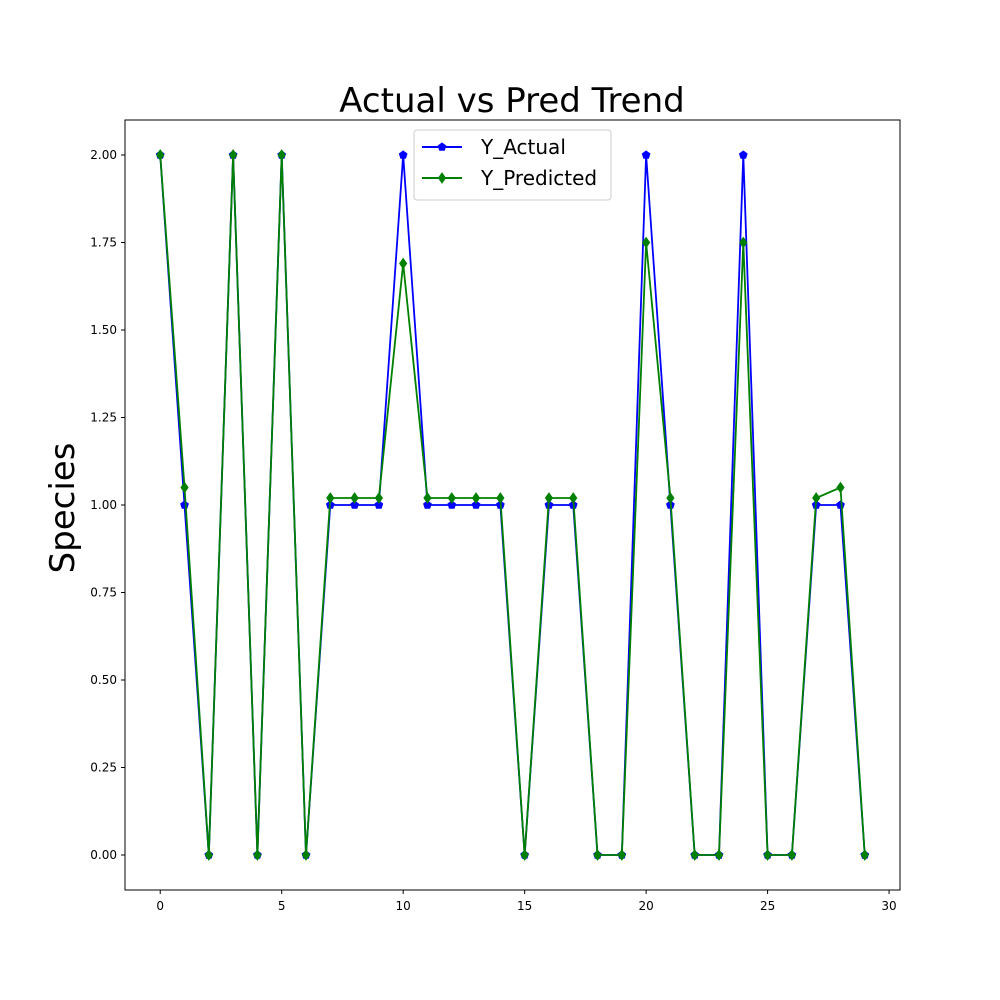  I want to click on y-tick-label: 0.50, so click(103, 680).